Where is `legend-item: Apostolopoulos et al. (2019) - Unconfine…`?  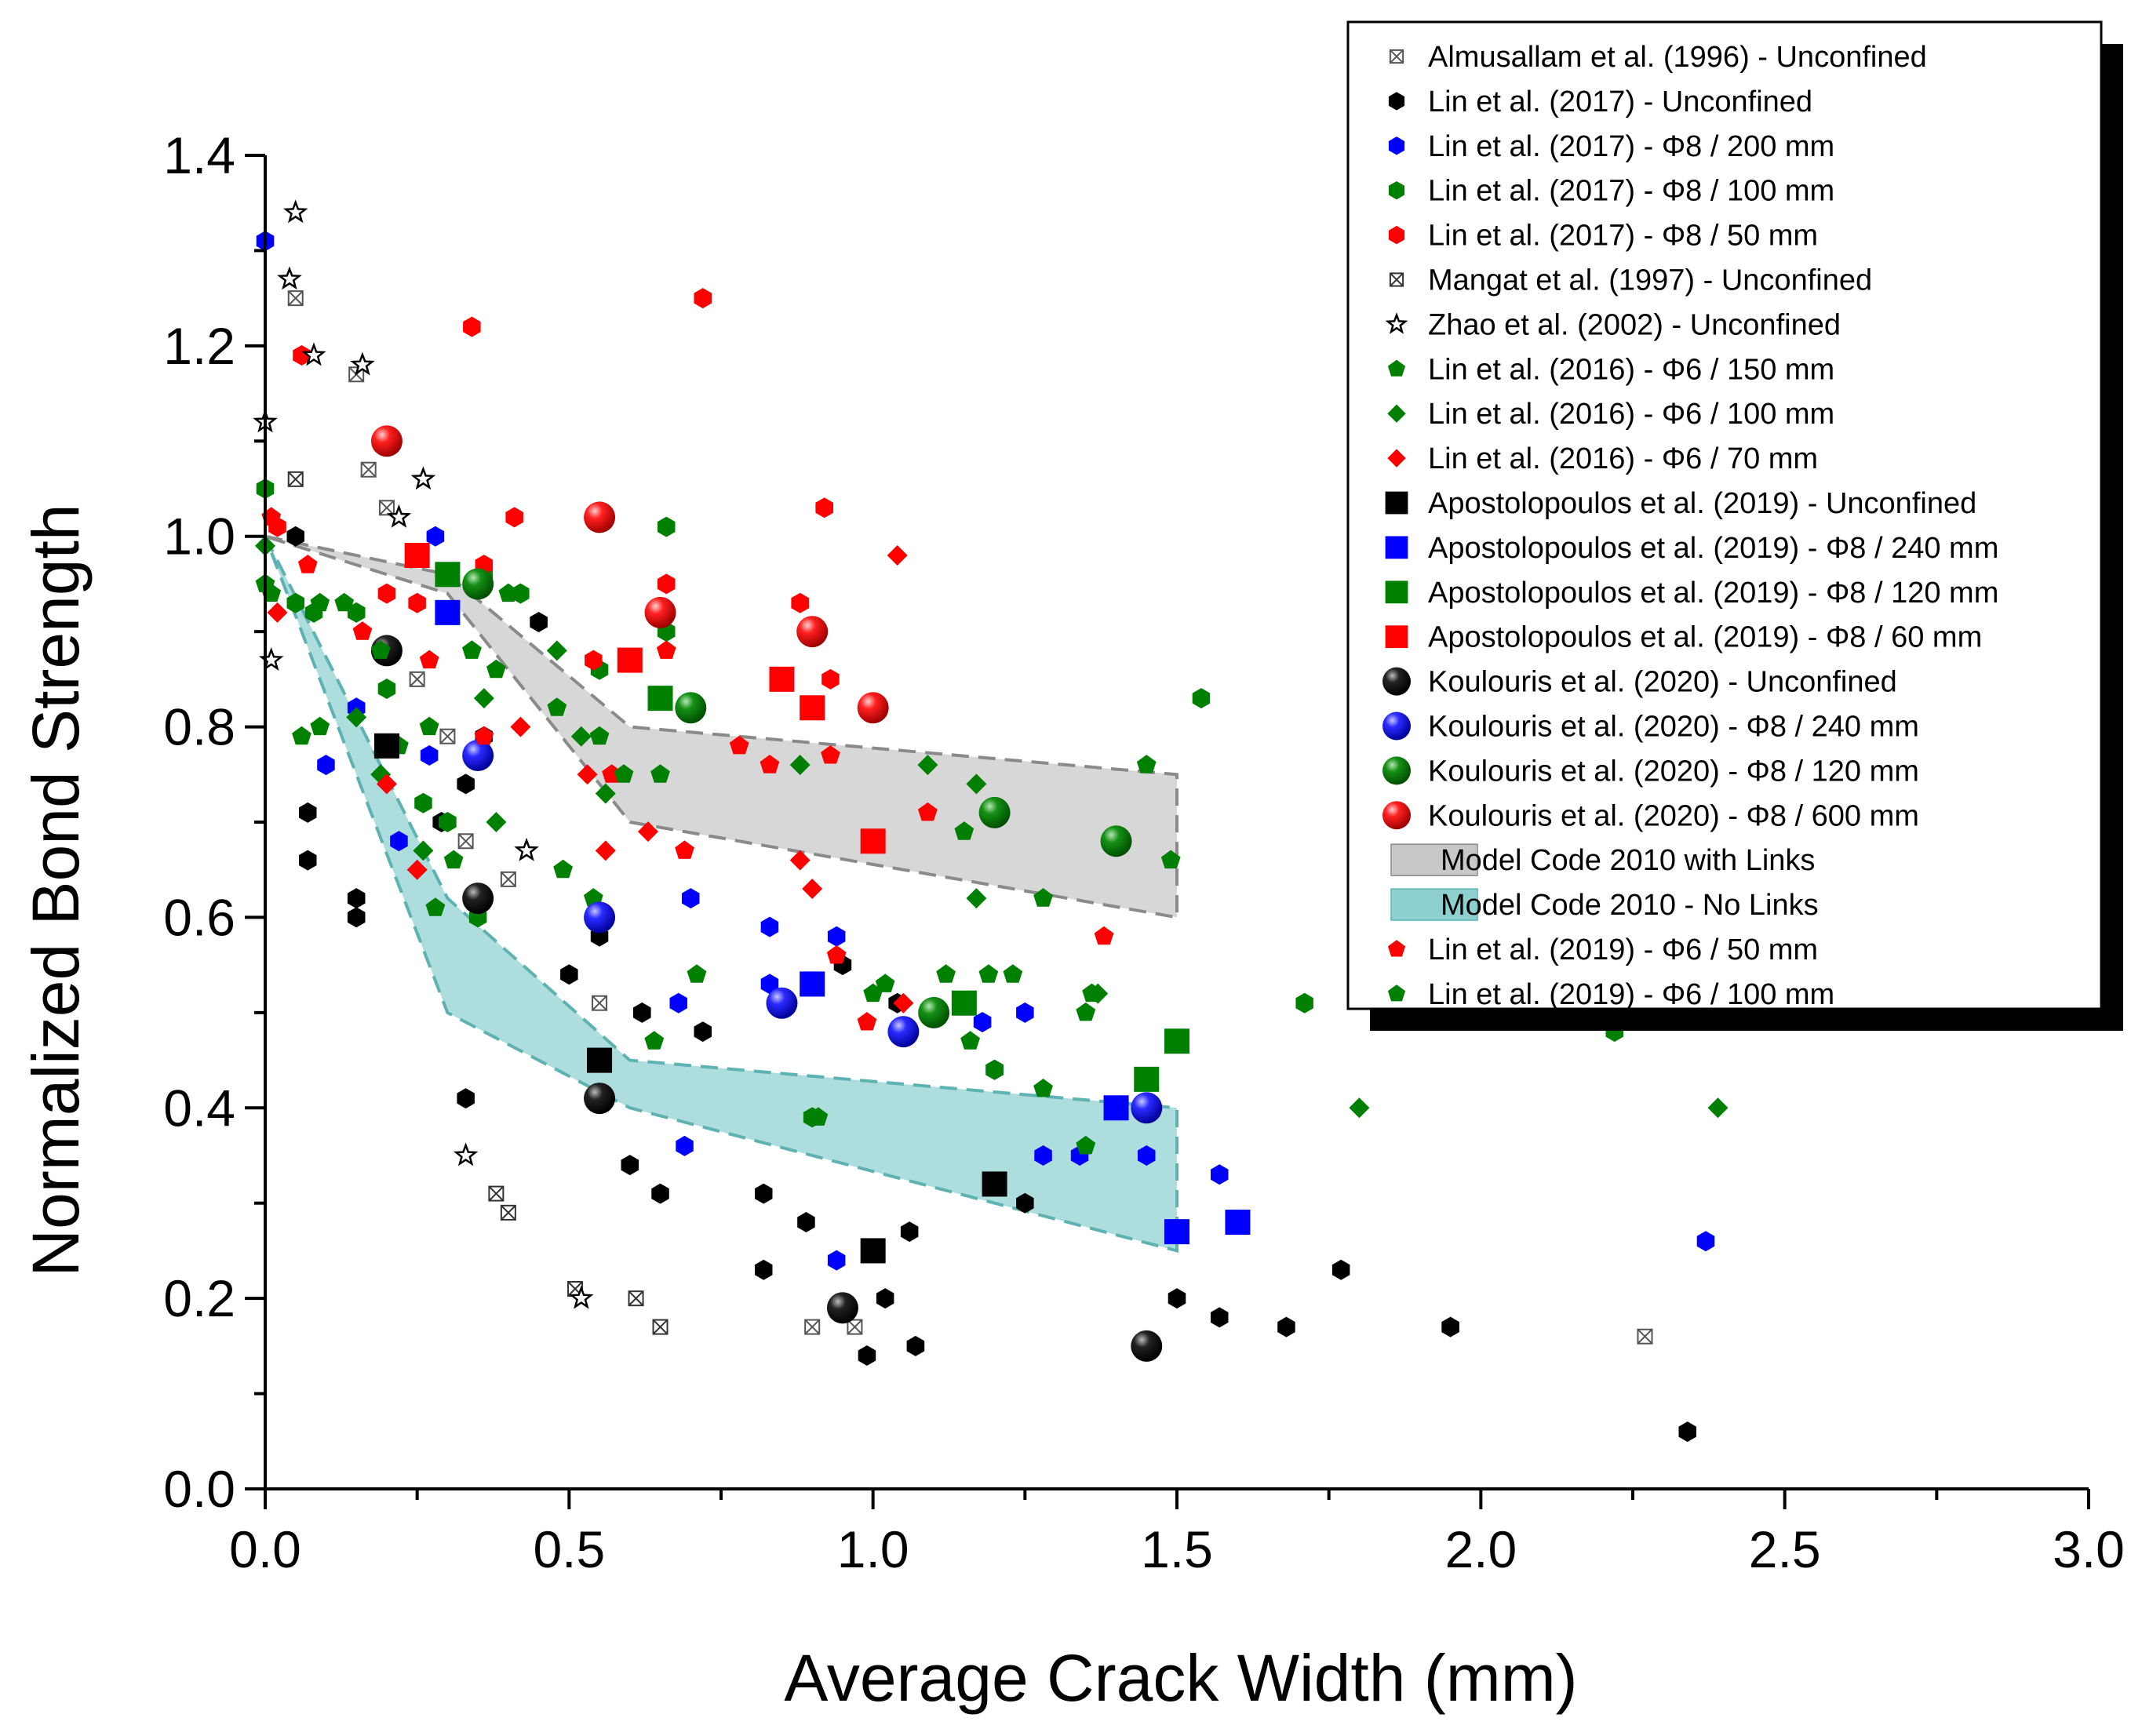 legend-item: Apostolopoulos et al. (2019) - Unconfine… is located at coordinates (1680, 503).